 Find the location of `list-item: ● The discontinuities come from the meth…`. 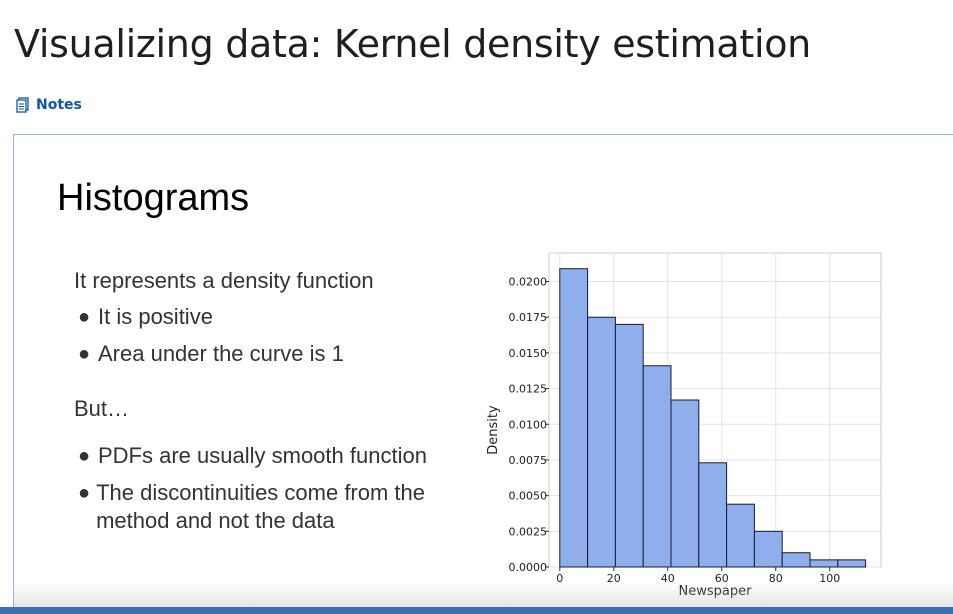

list-item: ● The discontinuities come from the meth… is located at coordinates (268, 507).